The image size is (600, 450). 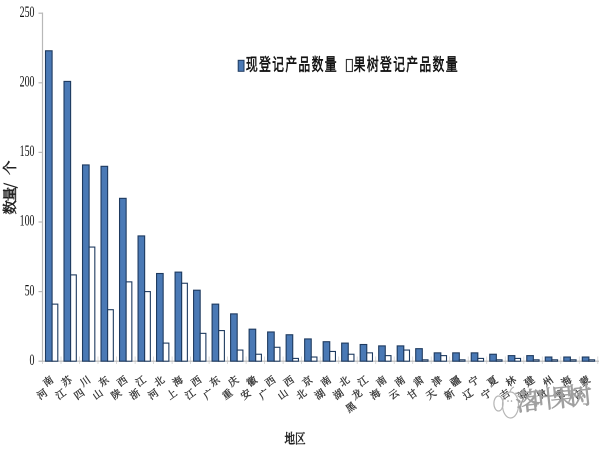 What do you see at coordinates (27, 151) in the screenshot?
I see `svg-text: 150` at bounding box center [27, 151].